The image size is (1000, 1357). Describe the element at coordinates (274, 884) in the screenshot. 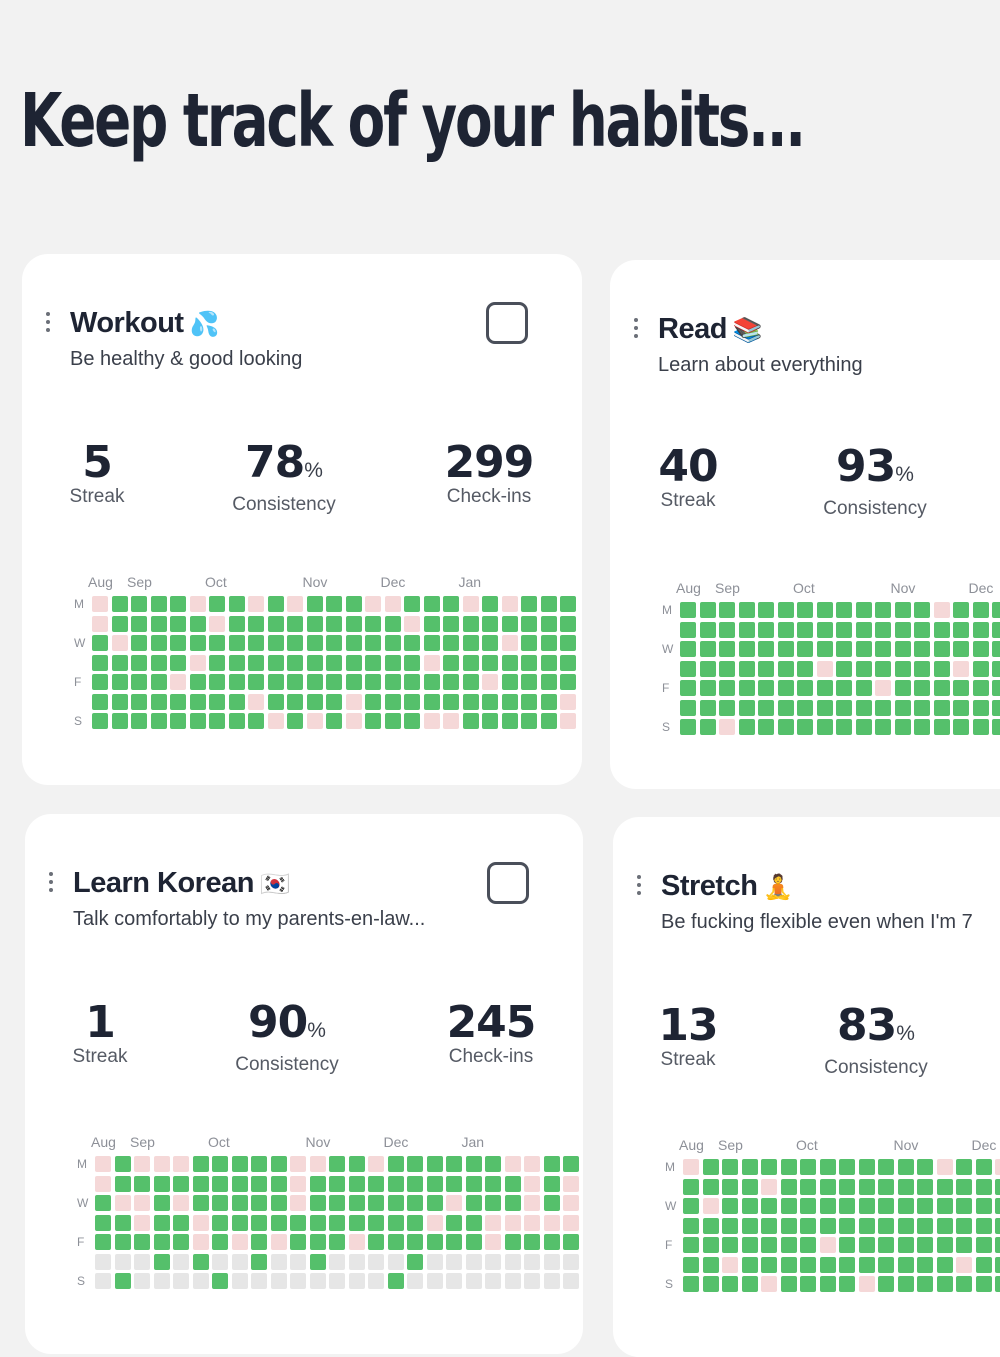

I see `habit-emoji-icon: 🇰🇷` at that location.